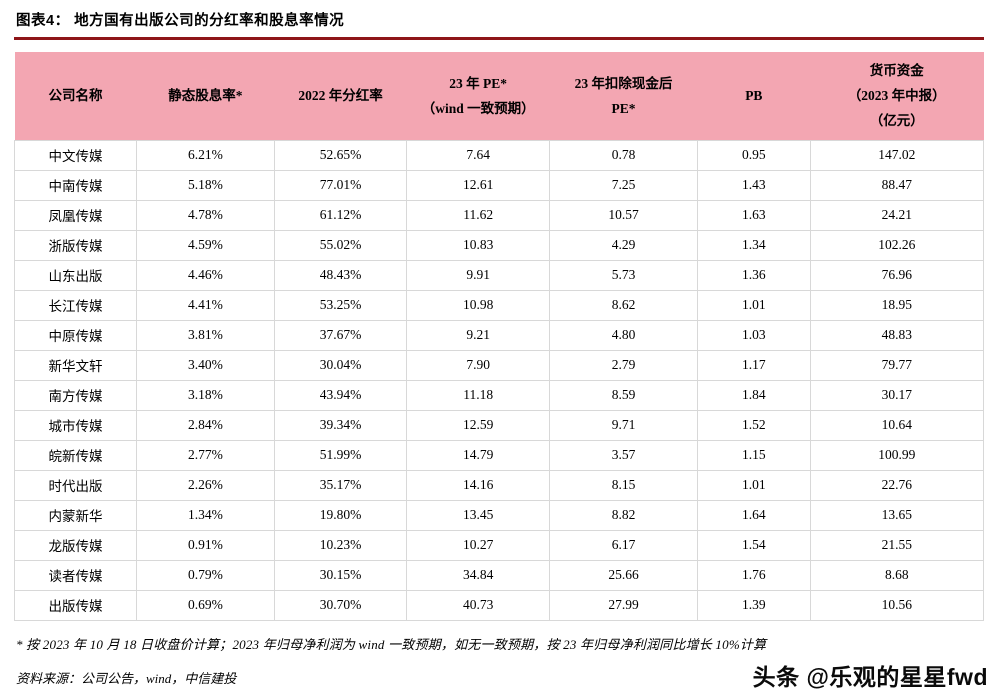 The width and height of the screenshot is (1000, 695). What do you see at coordinates (75, 155) in the screenshot?
I see `table-cell: 中文传媒` at bounding box center [75, 155].